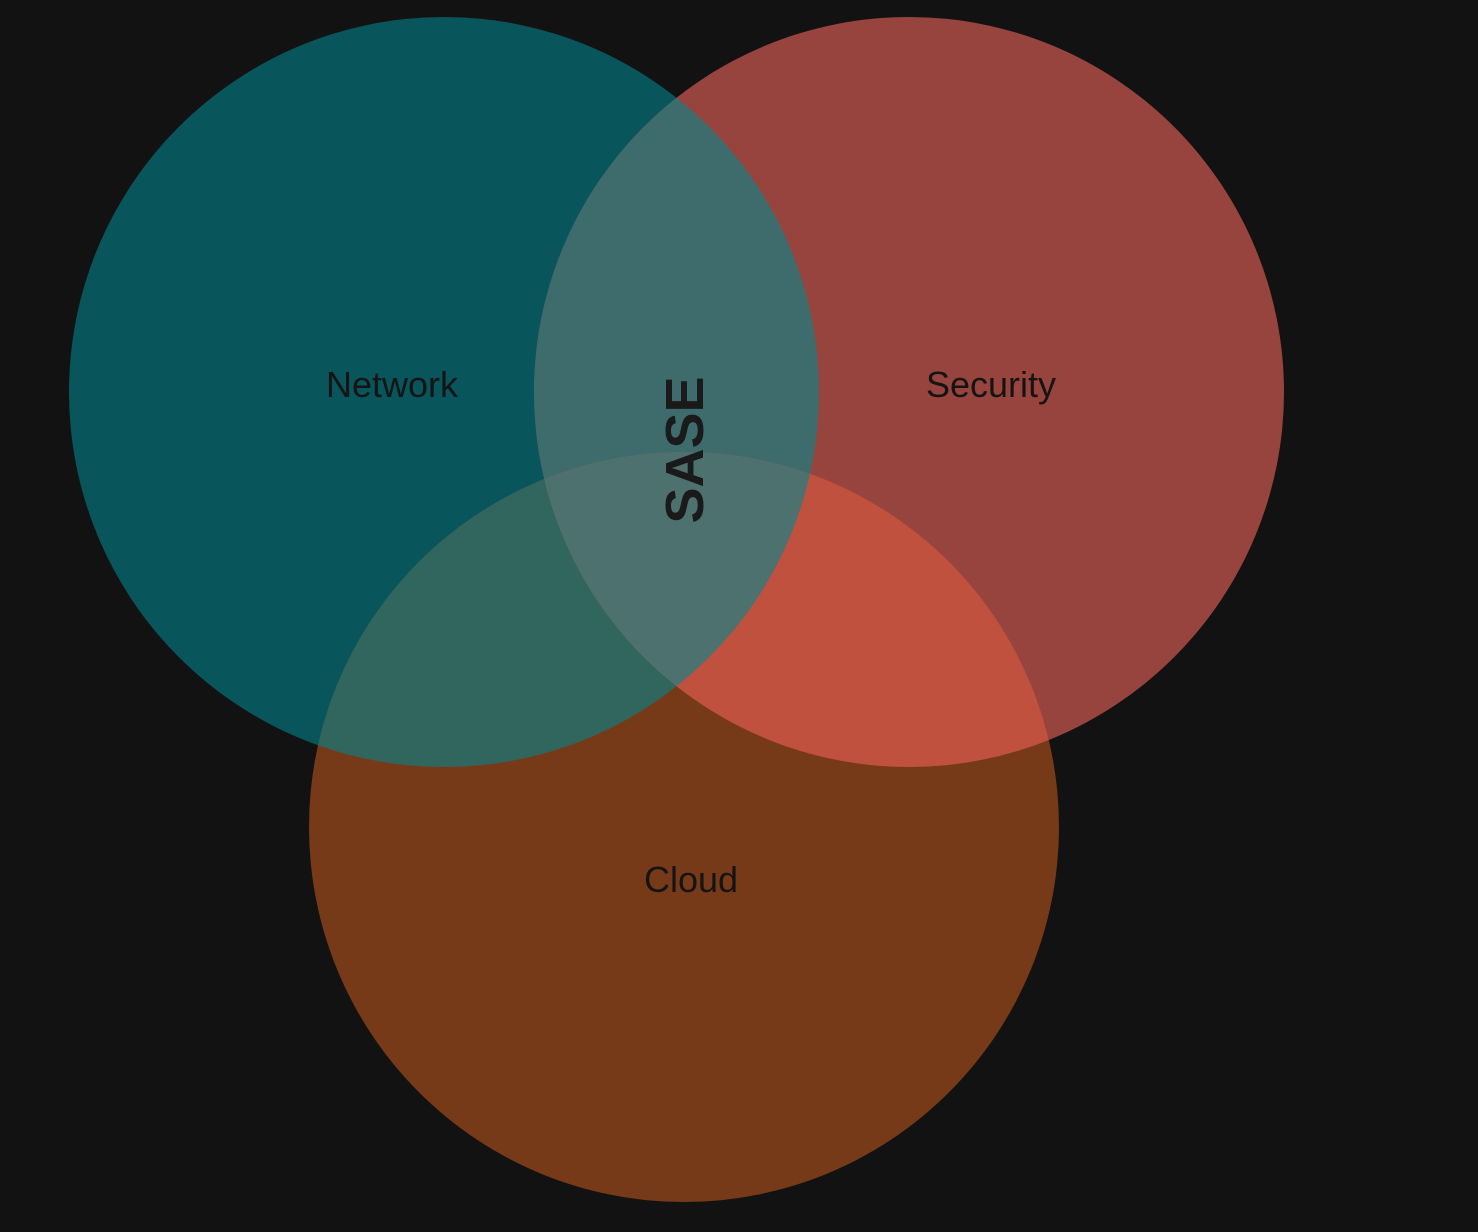 The height and width of the screenshot is (1232, 1478). Describe the element at coordinates (991, 384) in the screenshot. I see `set-label-security: Security` at that location.